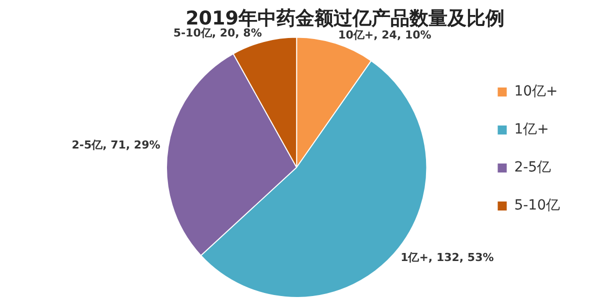  What do you see at coordinates (217, 33) in the screenshot?
I see `data-label: 5-10亿, 20, 8%` at bounding box center [217, 33].